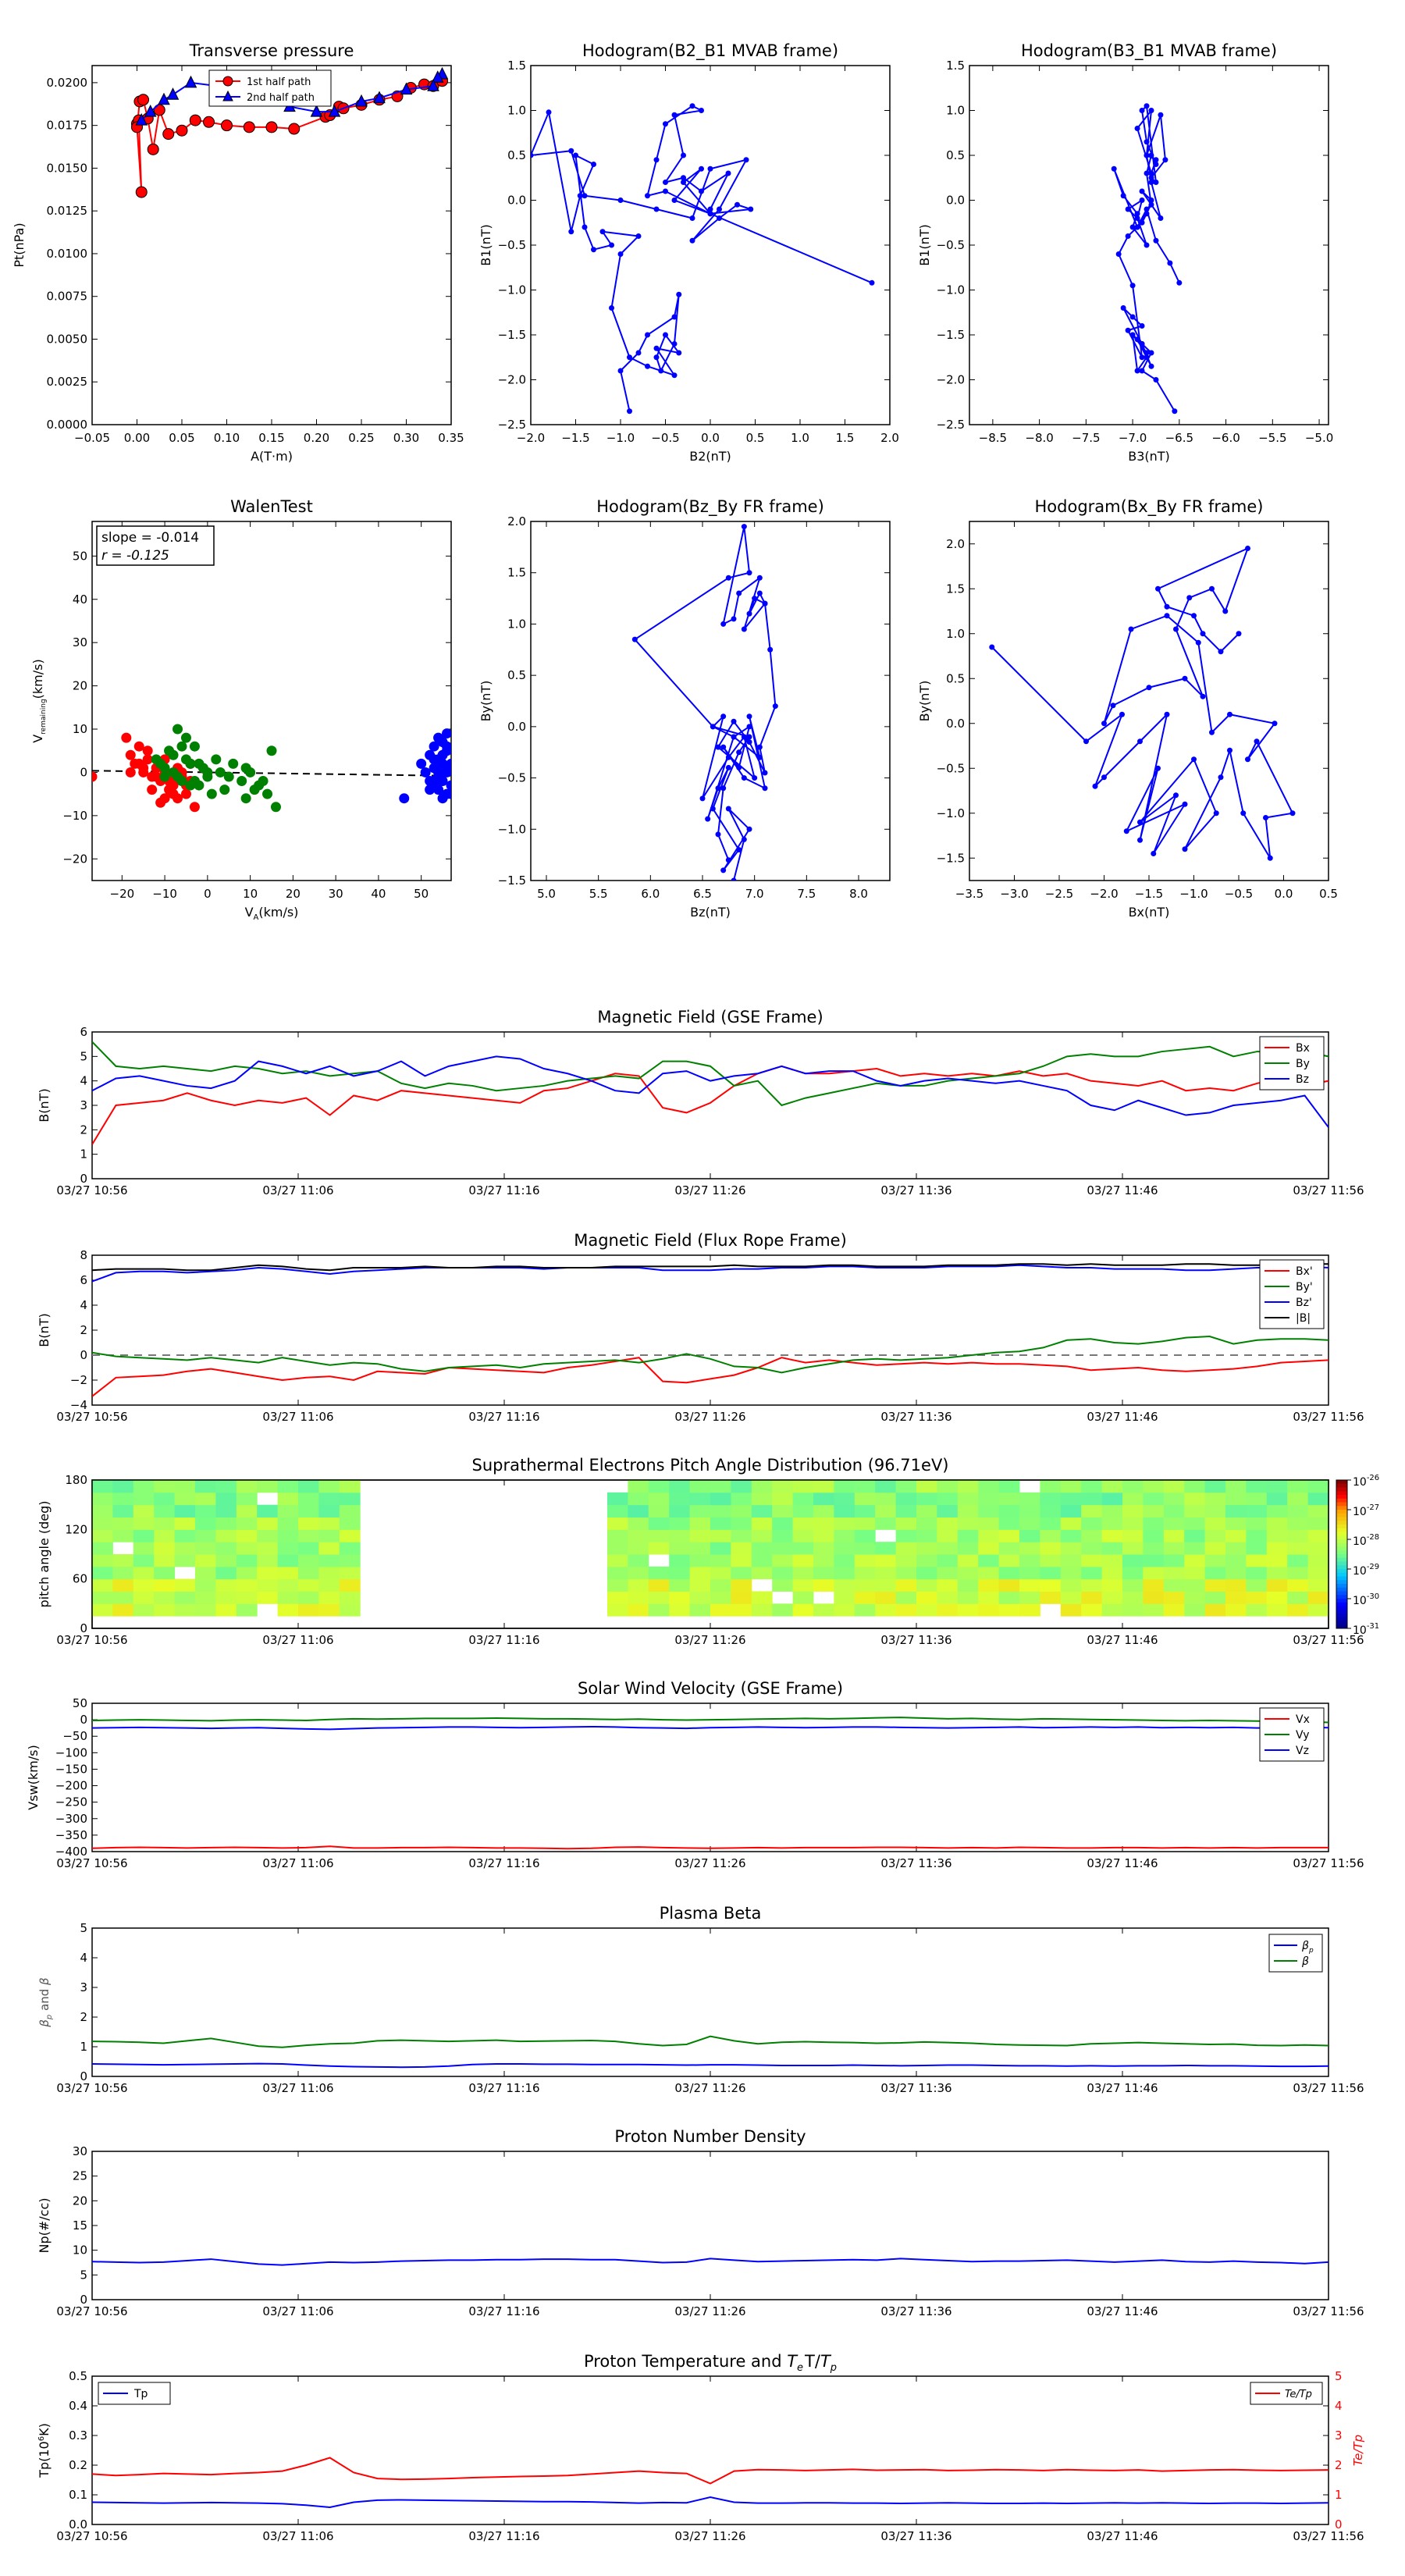  What do you see at coordinates (1239, 894) in the screenshot?
I see `x-tick-label: −0.5` at bounding box center [1239, 894].